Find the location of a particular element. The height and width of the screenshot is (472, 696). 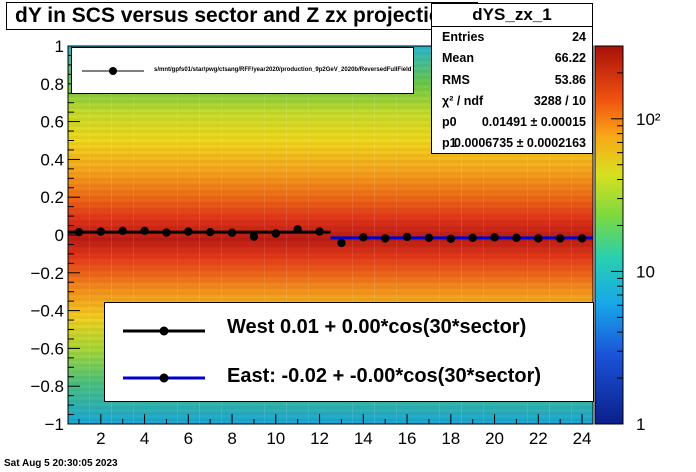

stats-row-entries: Entries 24 is located at coordinates (512, 37).